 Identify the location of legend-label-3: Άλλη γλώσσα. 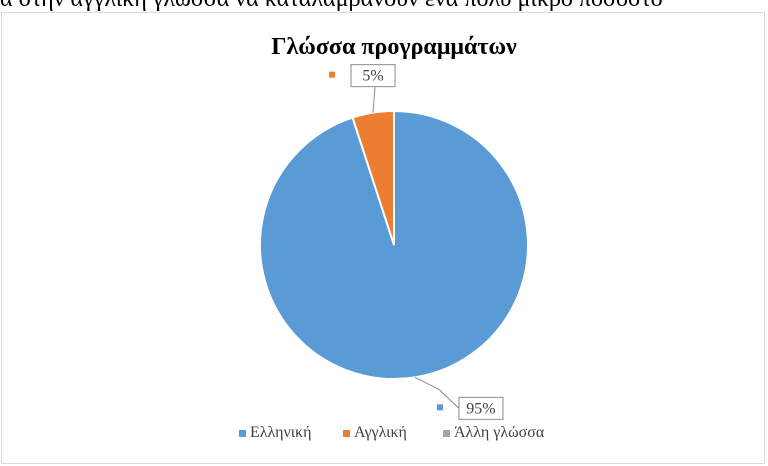
(499, 432).